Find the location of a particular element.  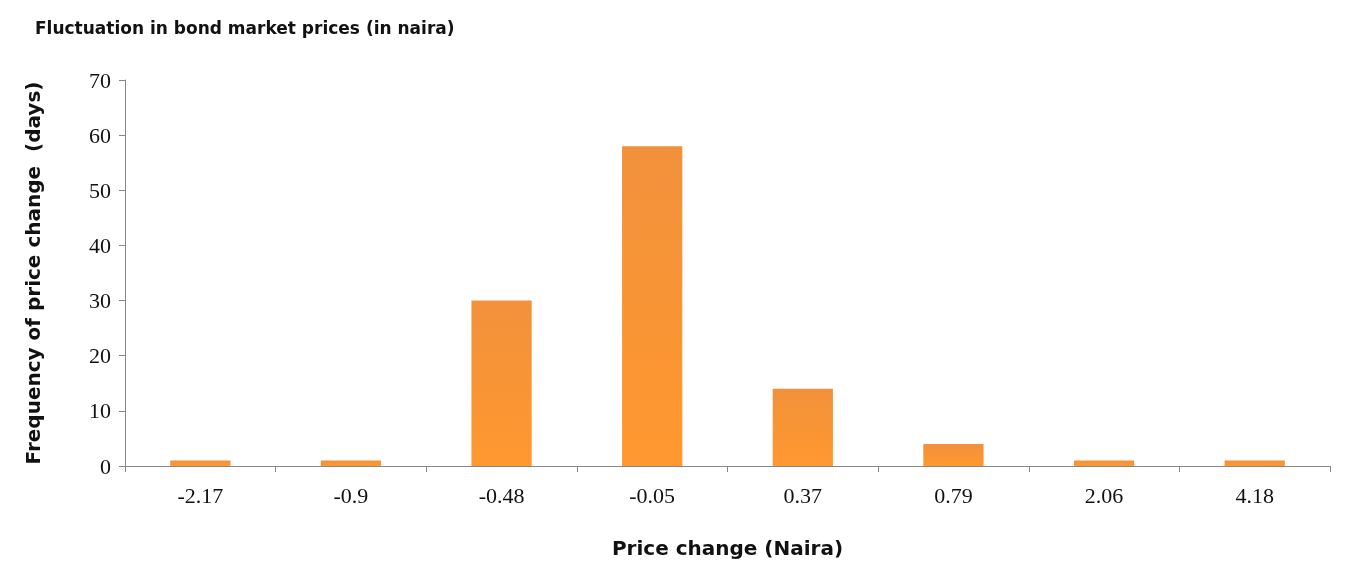

y-tick-label: 0 is located at coordinates (105, 466).